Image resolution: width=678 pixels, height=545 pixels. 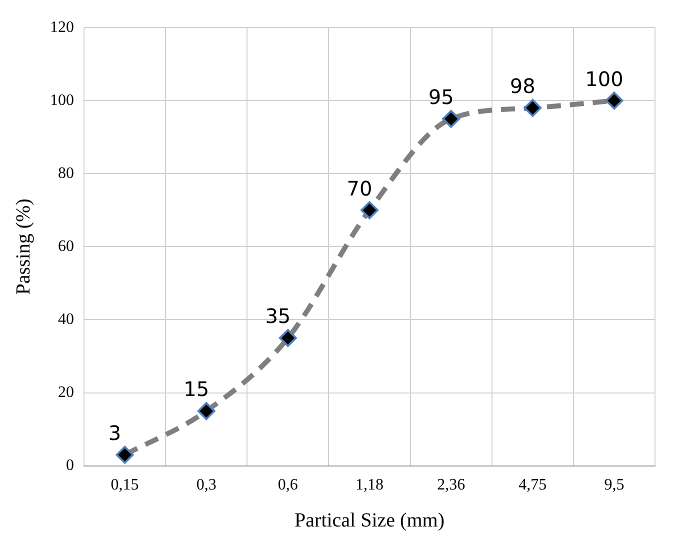 What do you see at coordinates (115, 433) in the screenshot?
I see `data-label: 3` at bounding box center [115, 433].